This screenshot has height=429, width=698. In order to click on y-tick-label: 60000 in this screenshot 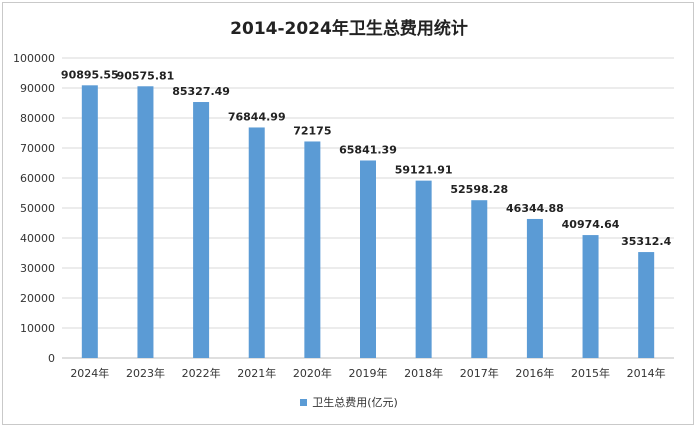, I will do `click(37, 178)`.